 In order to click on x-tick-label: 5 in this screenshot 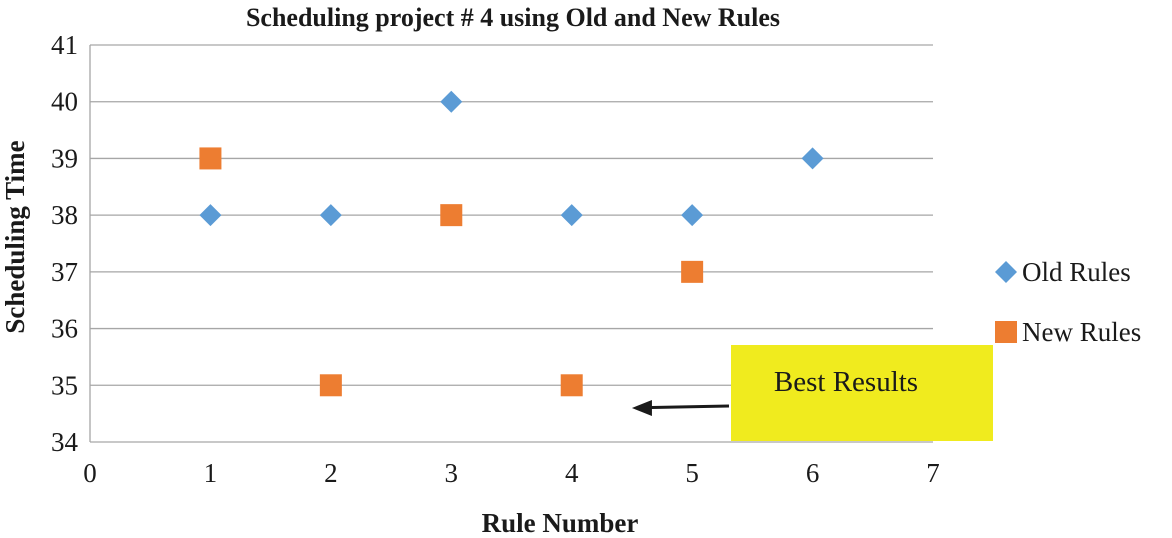, I will do `click(692, 473)`.